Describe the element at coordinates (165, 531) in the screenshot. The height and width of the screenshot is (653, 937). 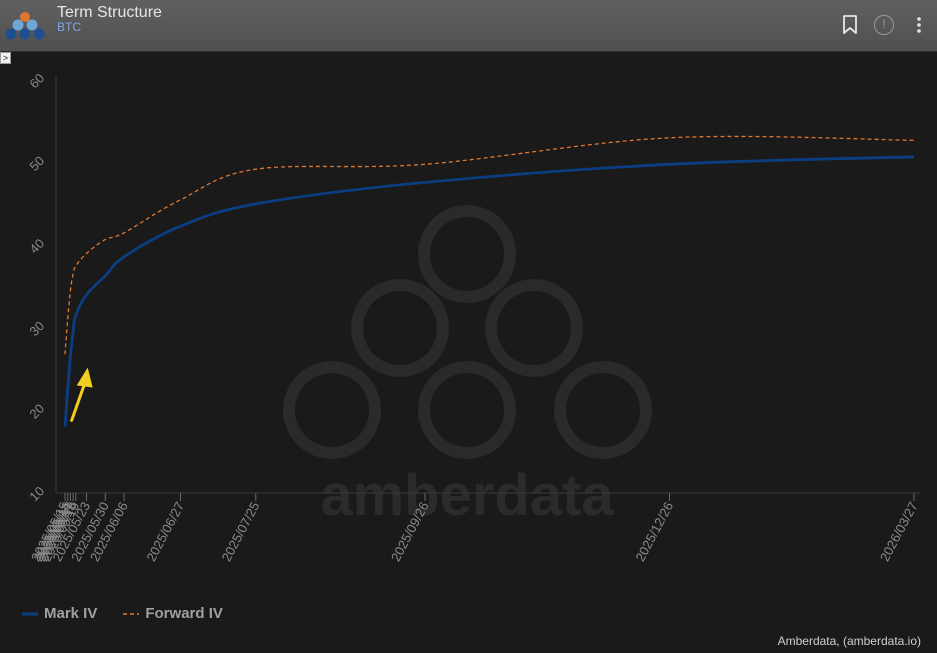
I see `x-tick-label: 2025/06/27` at that location.